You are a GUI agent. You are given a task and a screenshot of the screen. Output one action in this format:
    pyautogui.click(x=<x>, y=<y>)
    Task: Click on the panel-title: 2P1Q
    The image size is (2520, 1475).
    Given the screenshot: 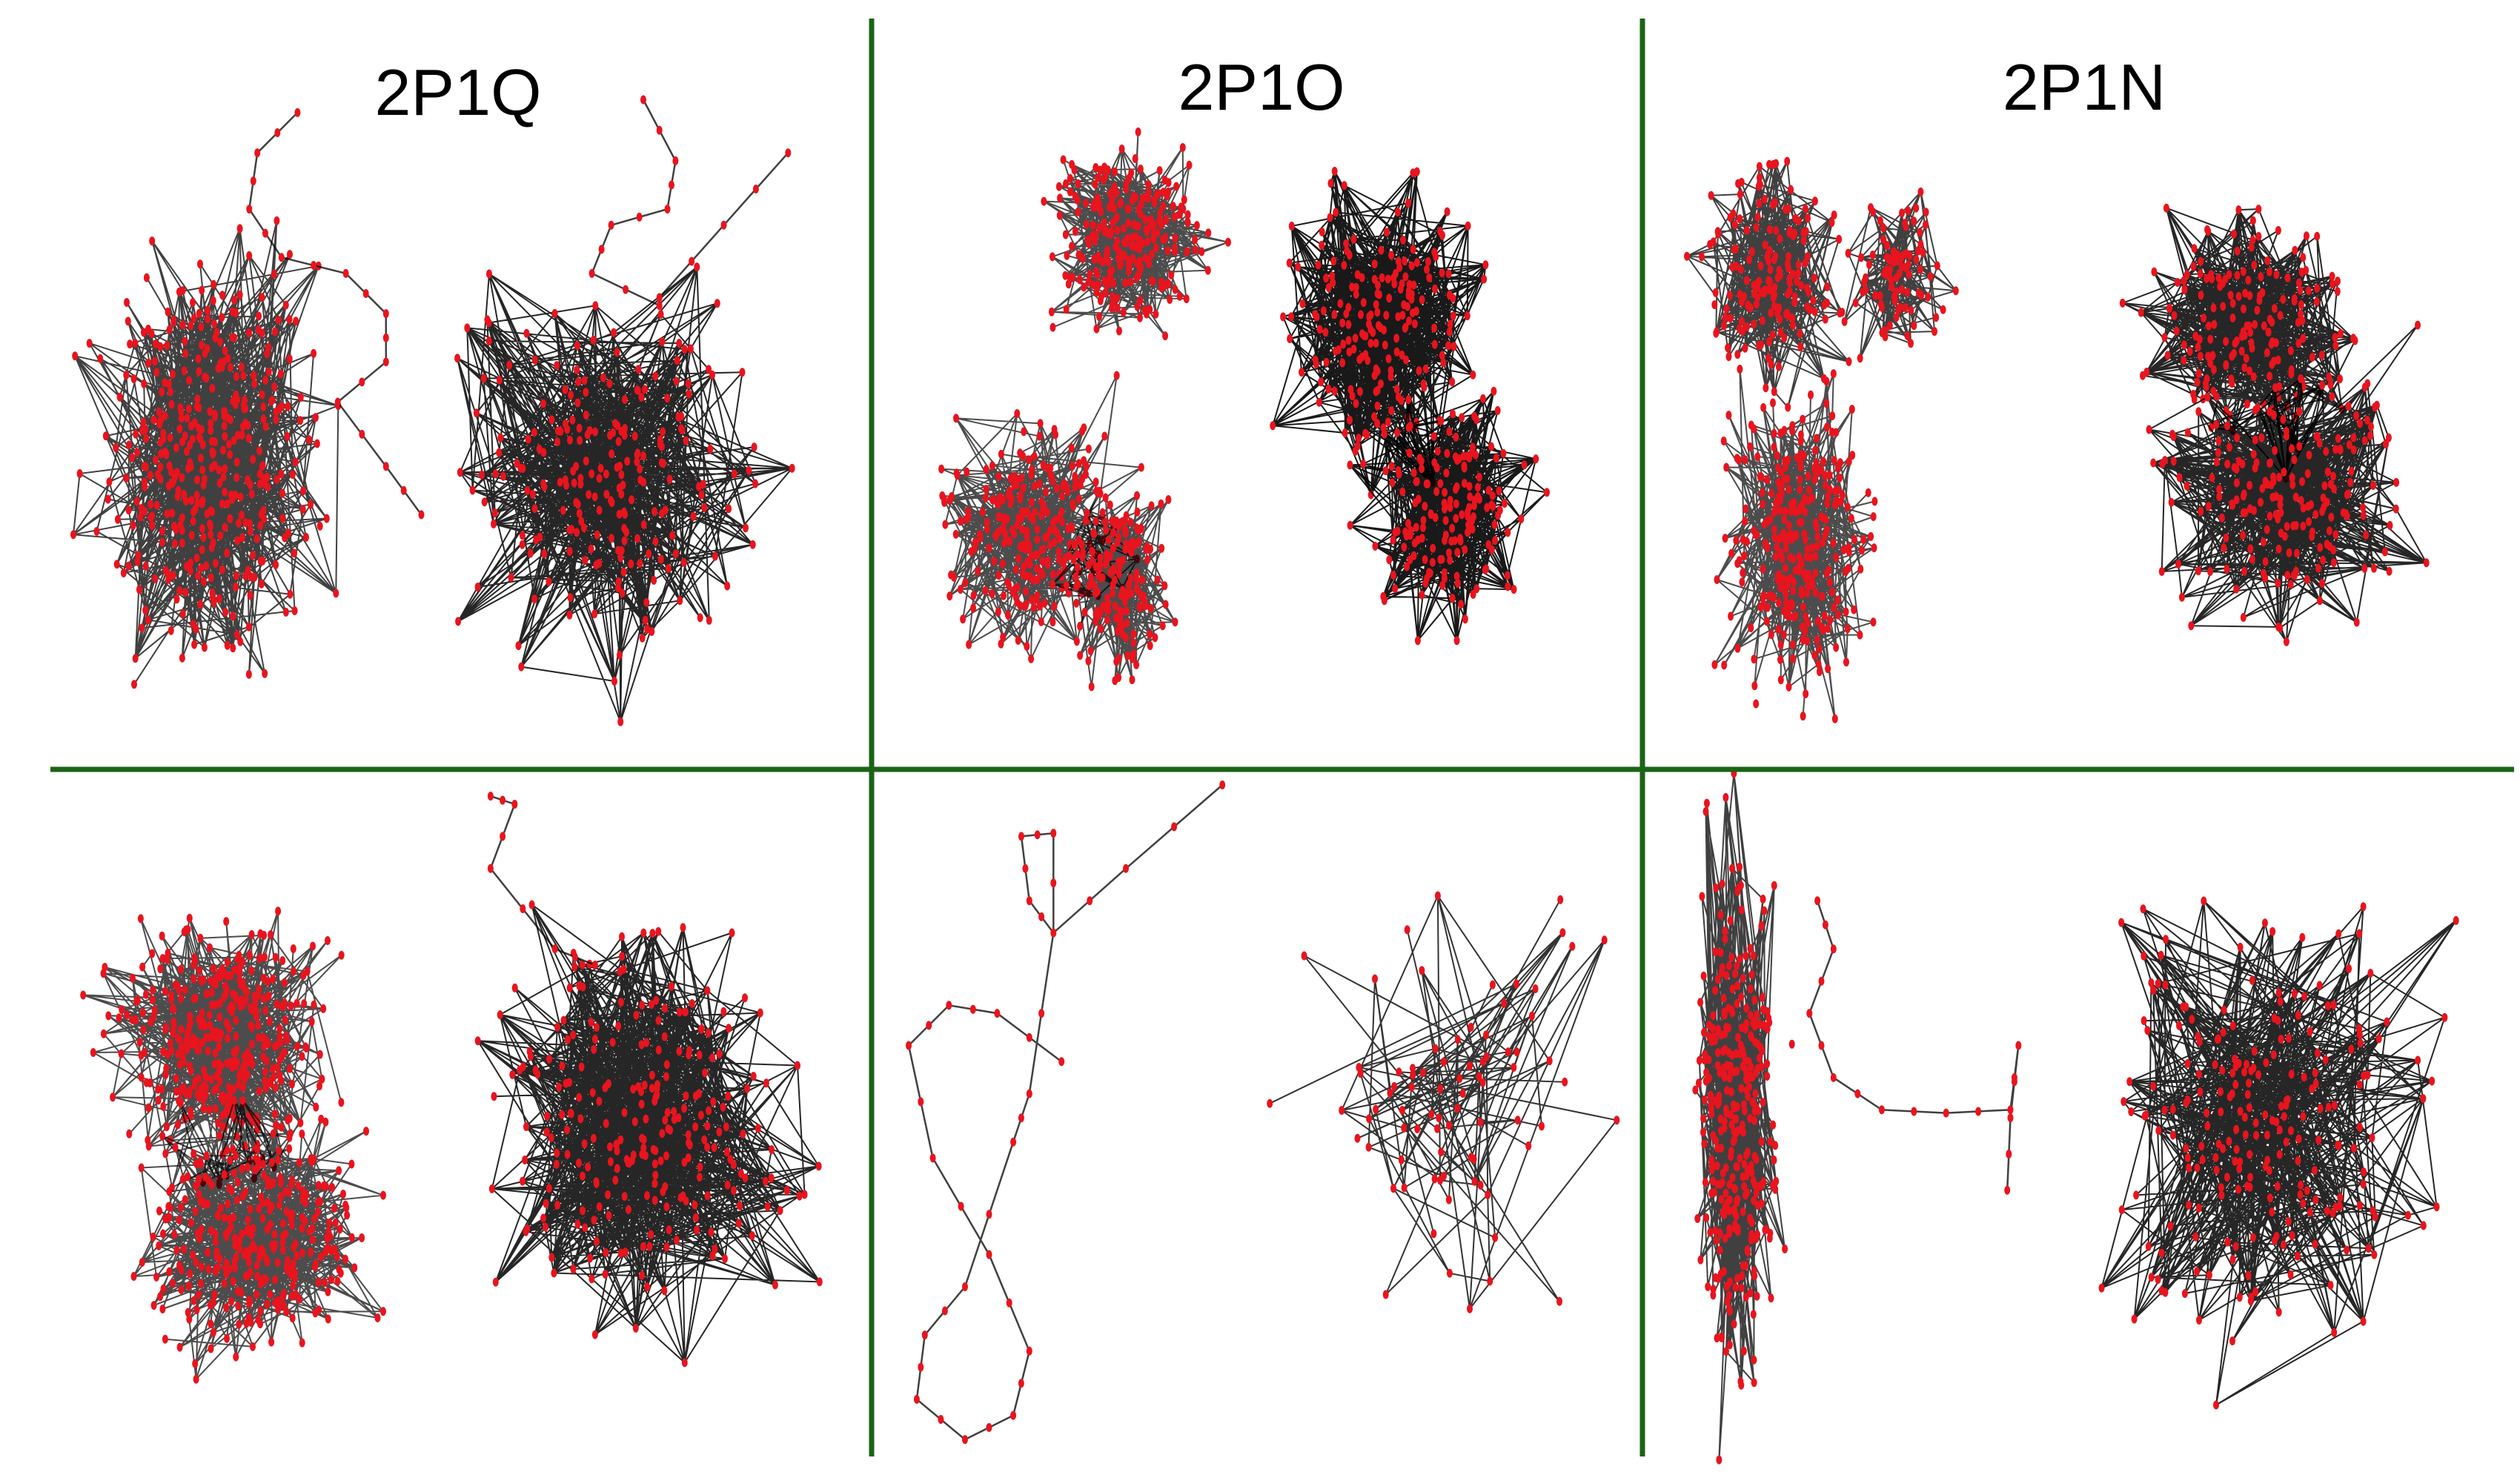 What is the action you would take?
    pyautogui.click(x=458, y=93)
    